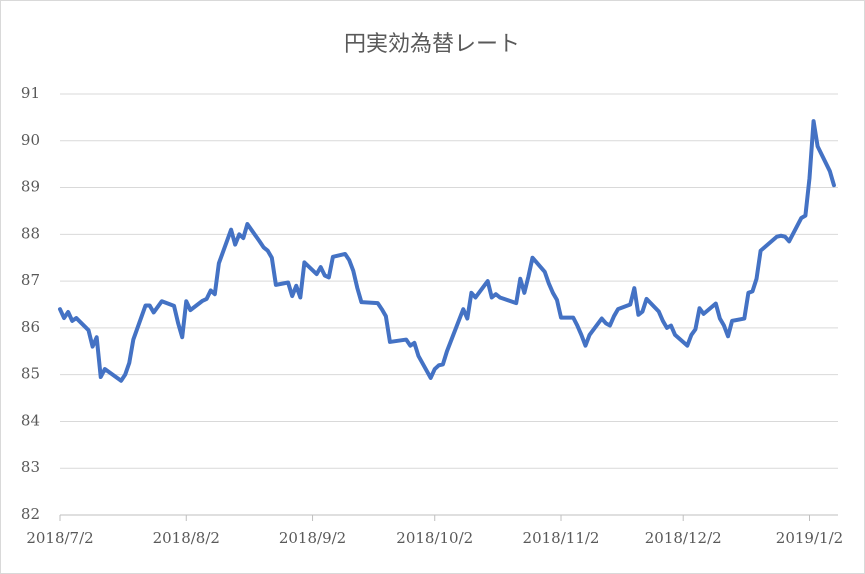 This screenshot has height=574, width=865. Describe the element at coordinates (30, 187) in the screenshot. I see `y-tick-label: 89` at that location.